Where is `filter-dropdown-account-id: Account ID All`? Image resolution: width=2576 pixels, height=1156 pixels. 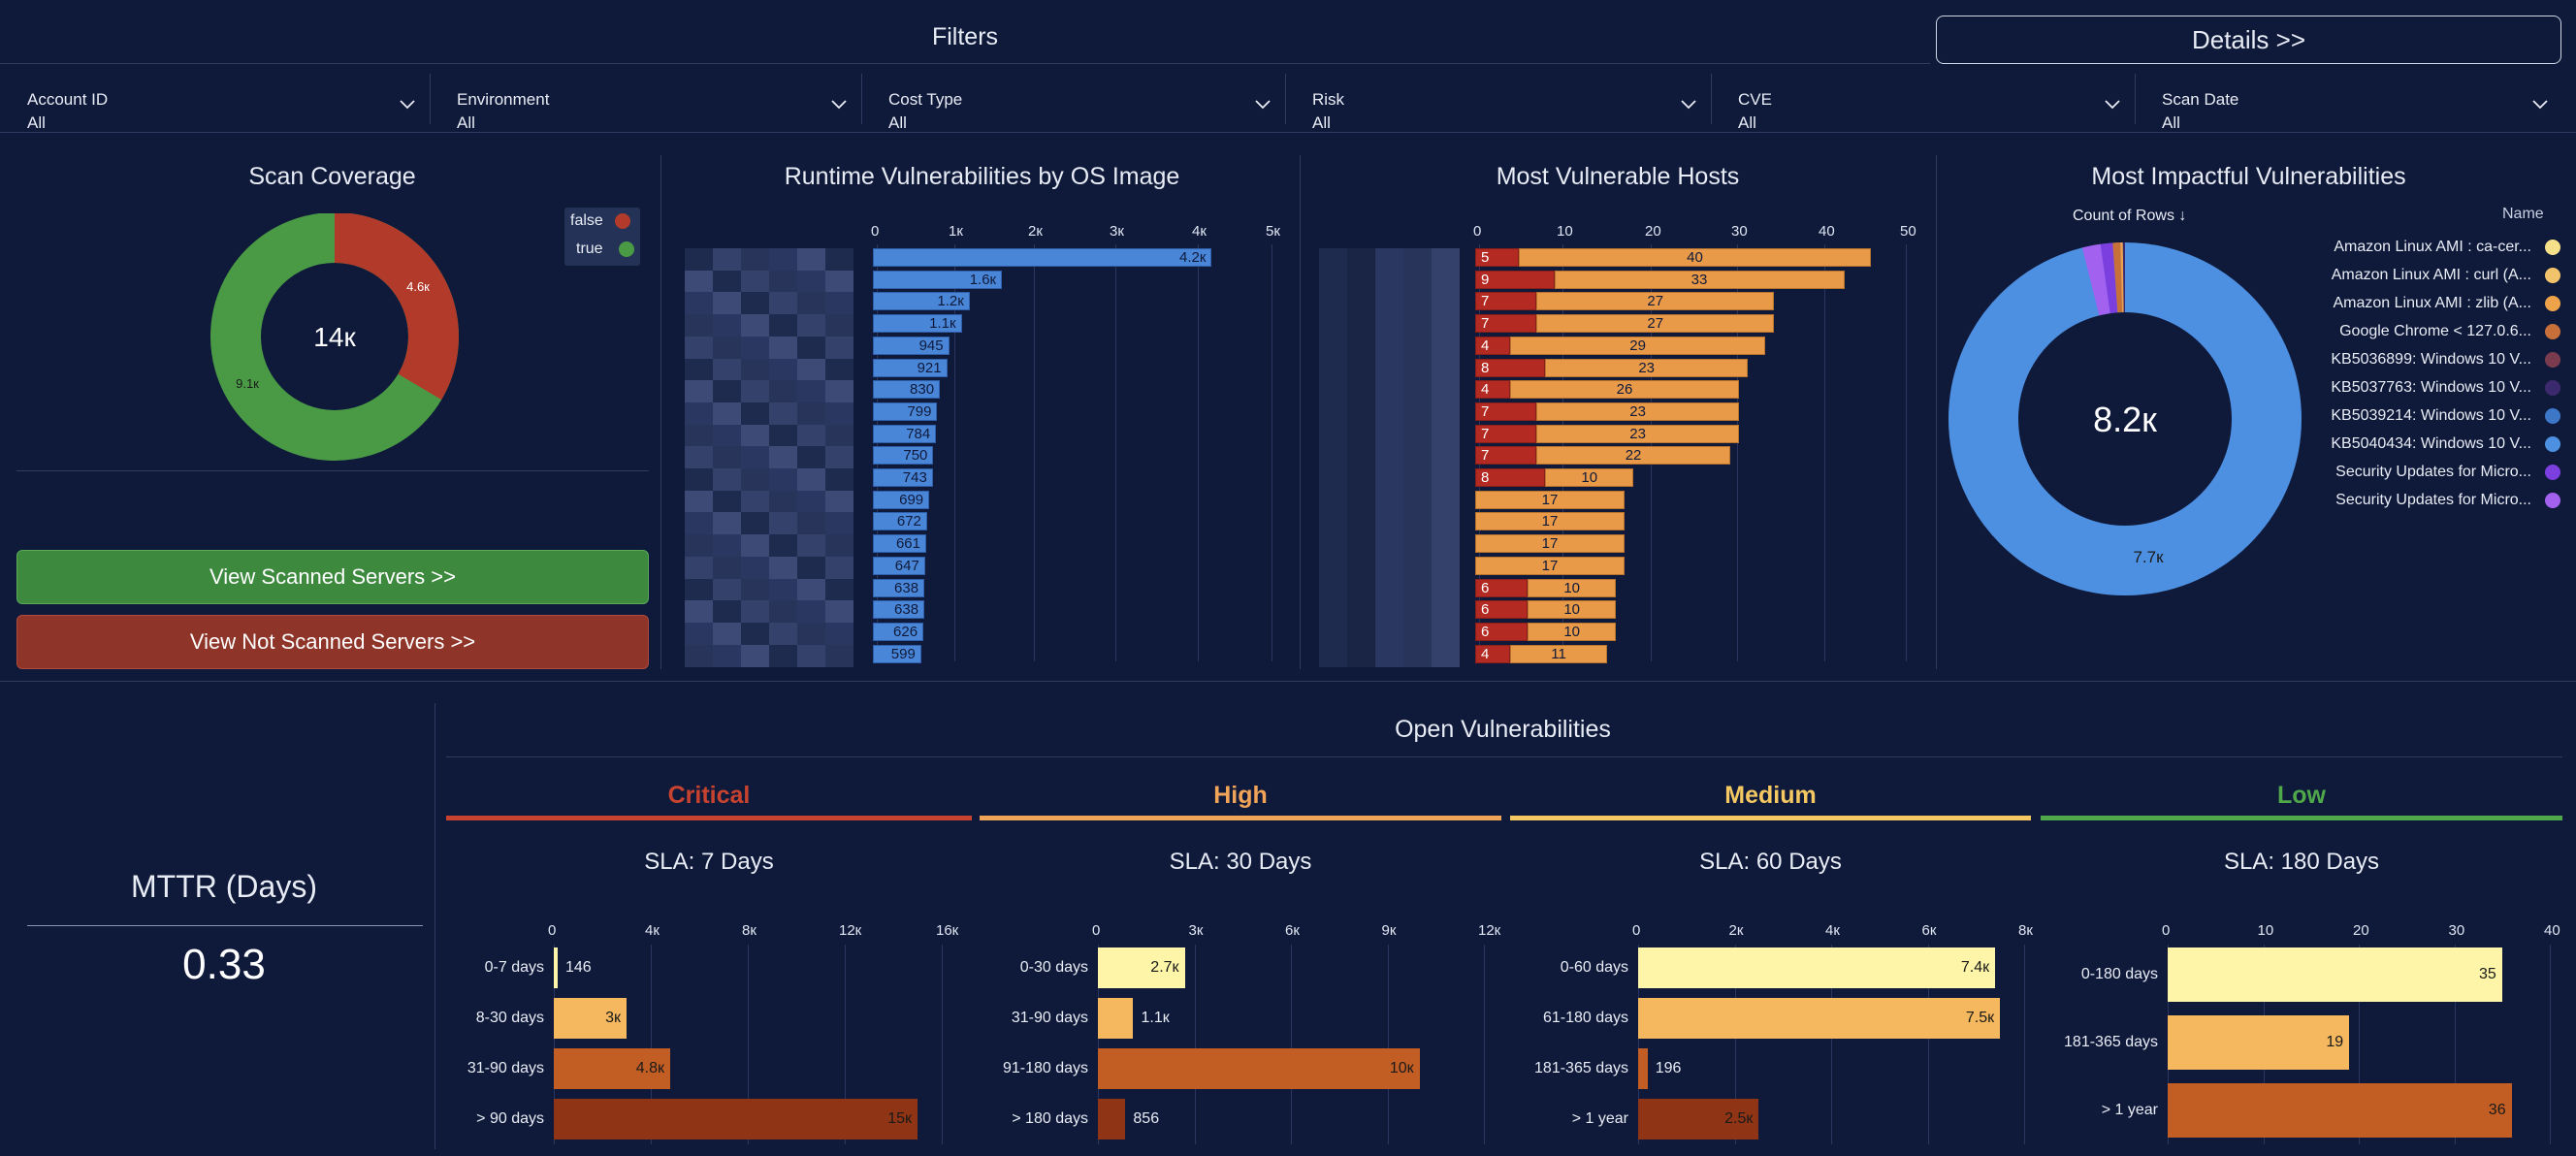
filter-dropdown-account-id: Account ID All is located at coordinates (215, 103).